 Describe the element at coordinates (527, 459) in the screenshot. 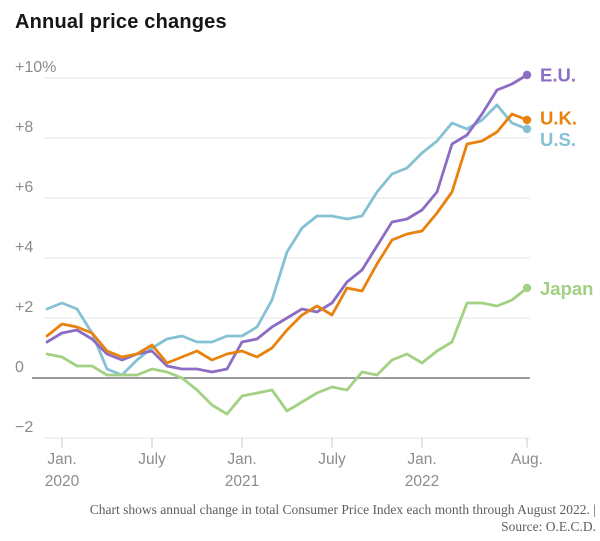

I see `x-axis-tick-label: Aug.` at that location.